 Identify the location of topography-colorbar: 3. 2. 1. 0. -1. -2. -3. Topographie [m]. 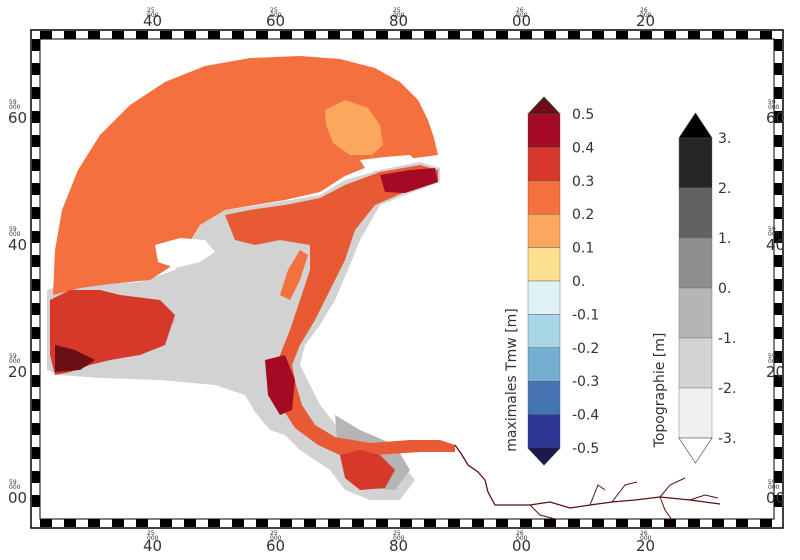
(694, 288).